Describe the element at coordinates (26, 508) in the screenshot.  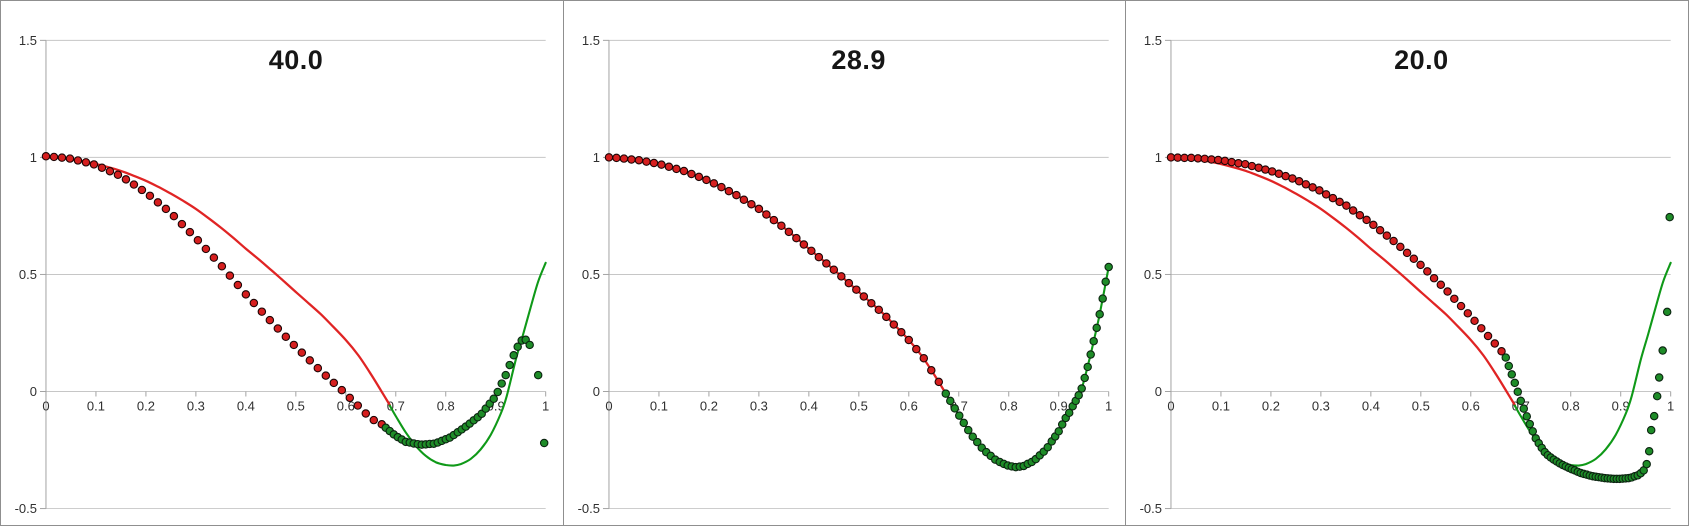
I see `y-tick-label: -0.5` at that location.